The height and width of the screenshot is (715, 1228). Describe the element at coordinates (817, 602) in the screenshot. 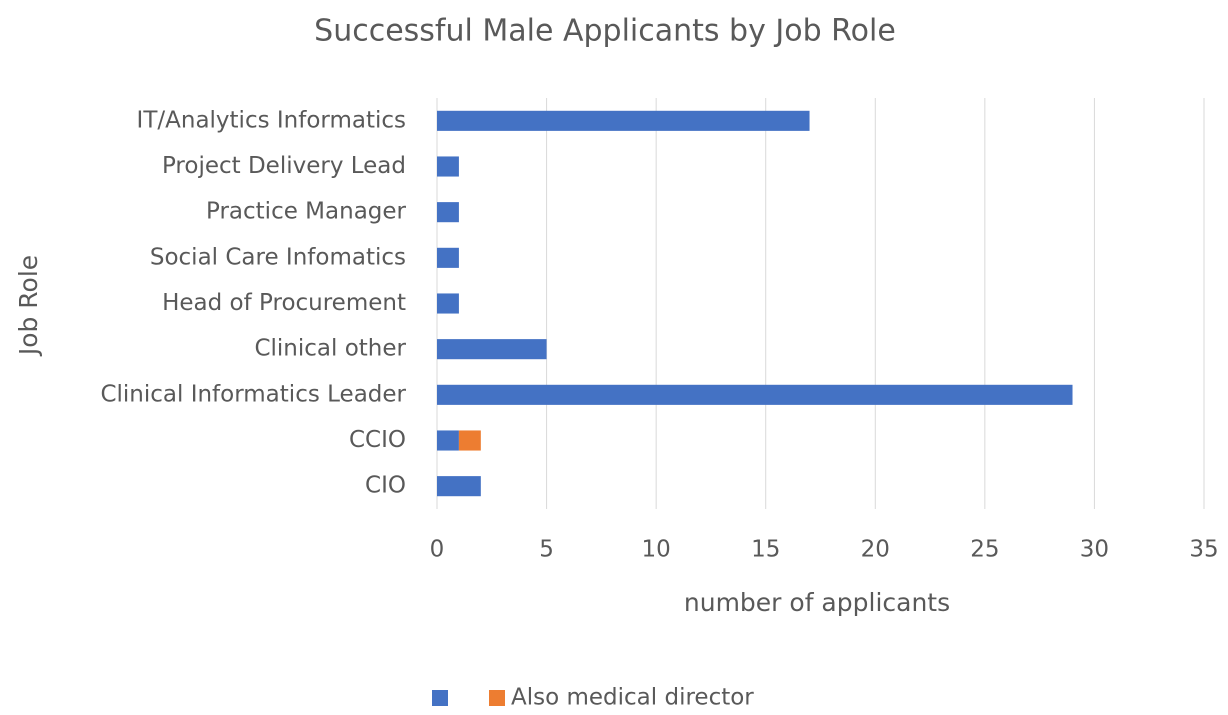

I see `x-axis-title: number of applicants` at that location.